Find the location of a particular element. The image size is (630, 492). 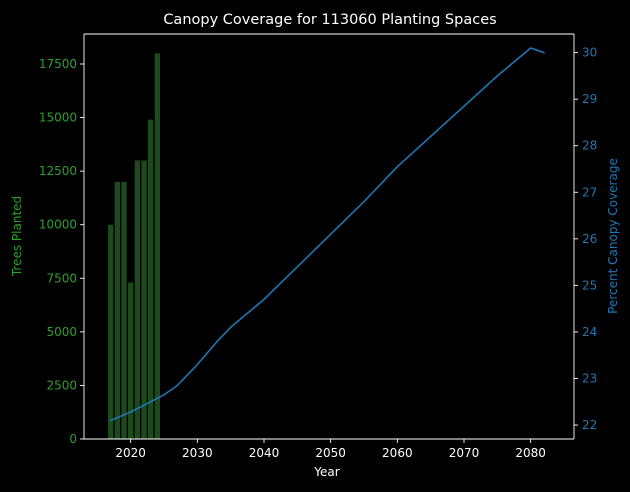

x-tick-label-2070: 2070 is located at coordinates (464, 453).